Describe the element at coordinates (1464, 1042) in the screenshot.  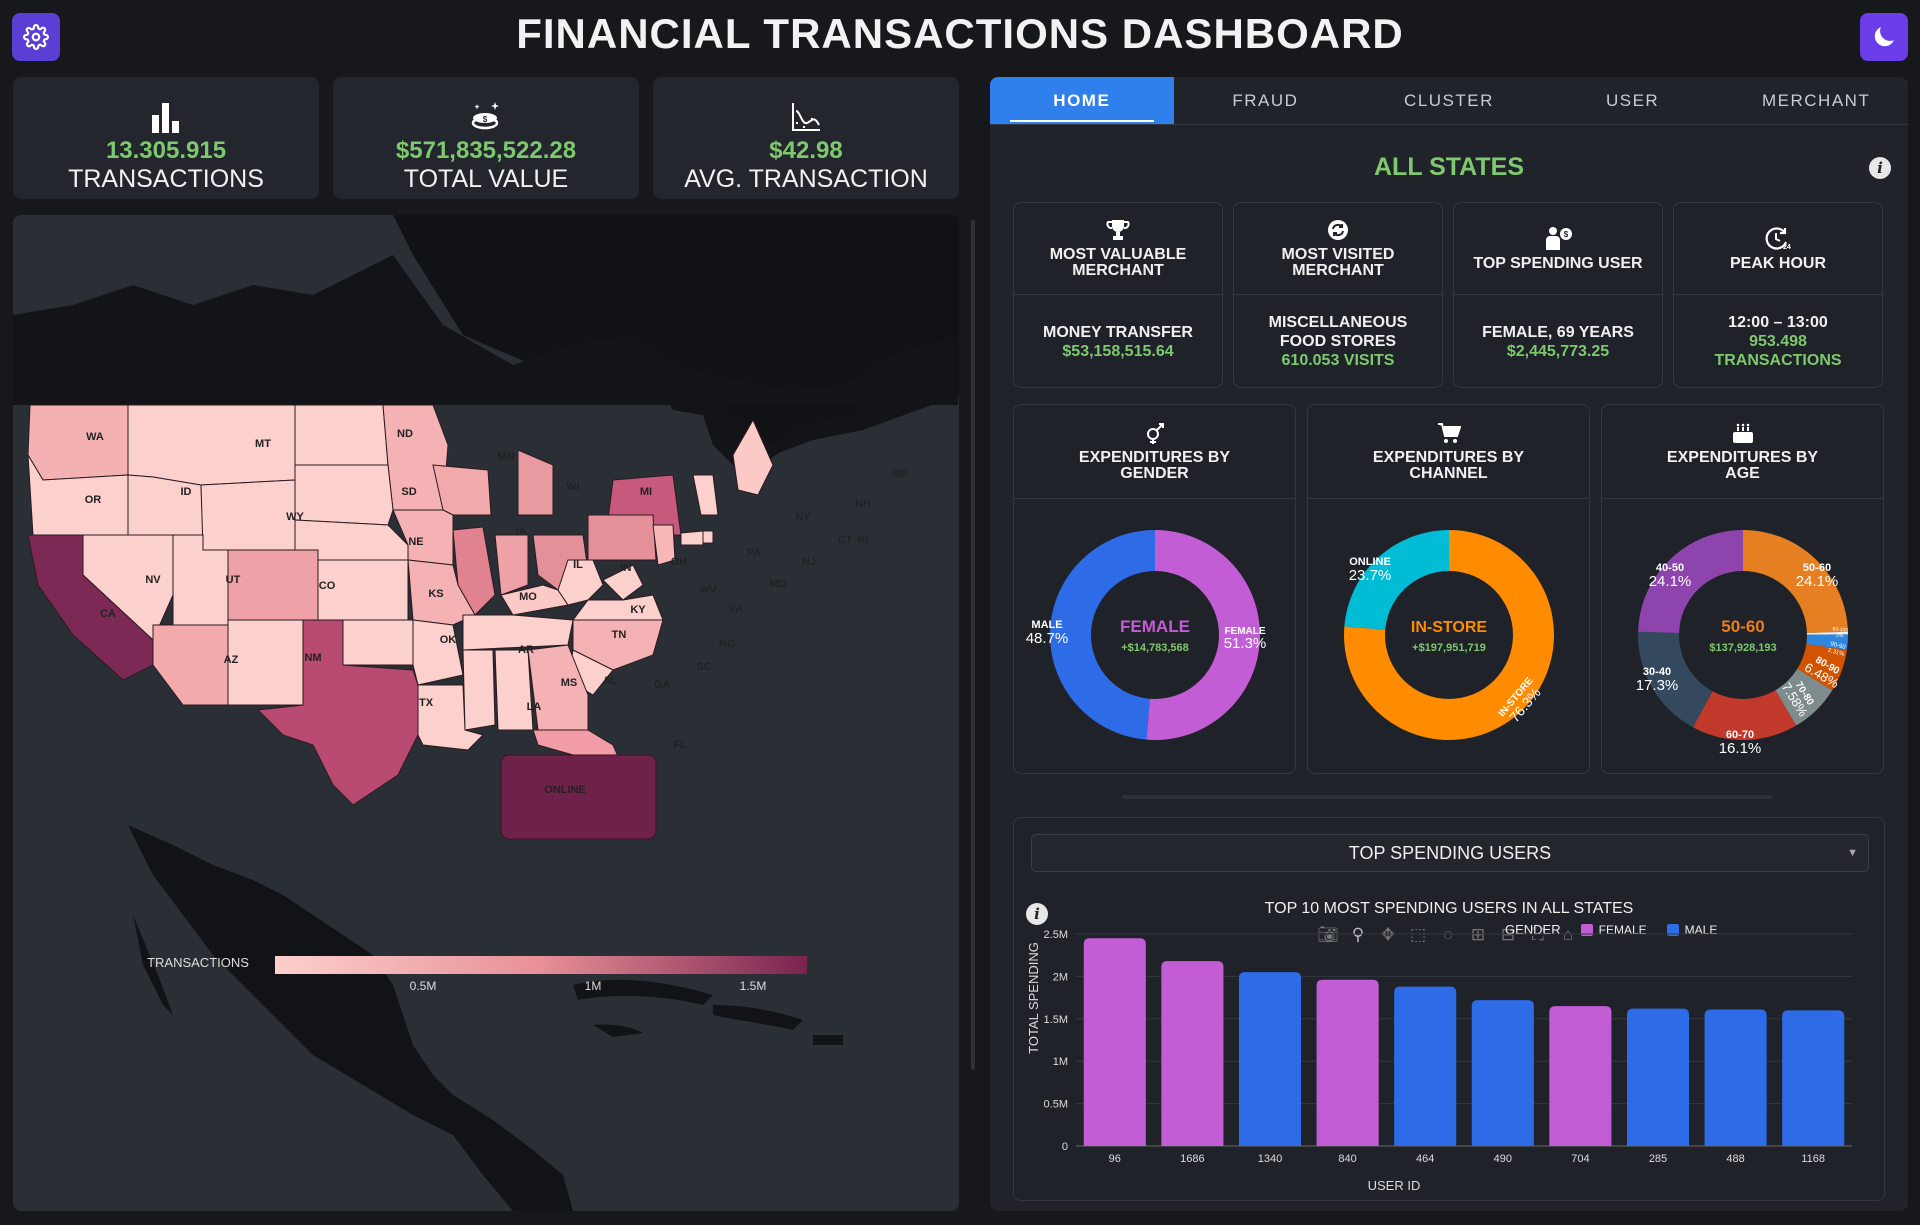
I see `bar-series` at that location.